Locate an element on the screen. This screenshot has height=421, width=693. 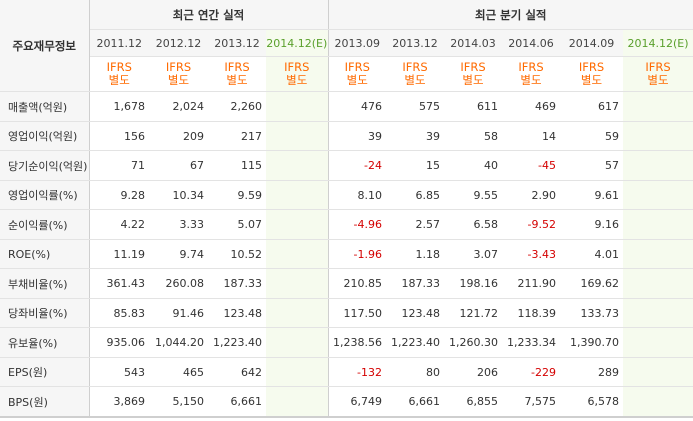
table-cell: 2.90 is located at coordinates (531, 195).